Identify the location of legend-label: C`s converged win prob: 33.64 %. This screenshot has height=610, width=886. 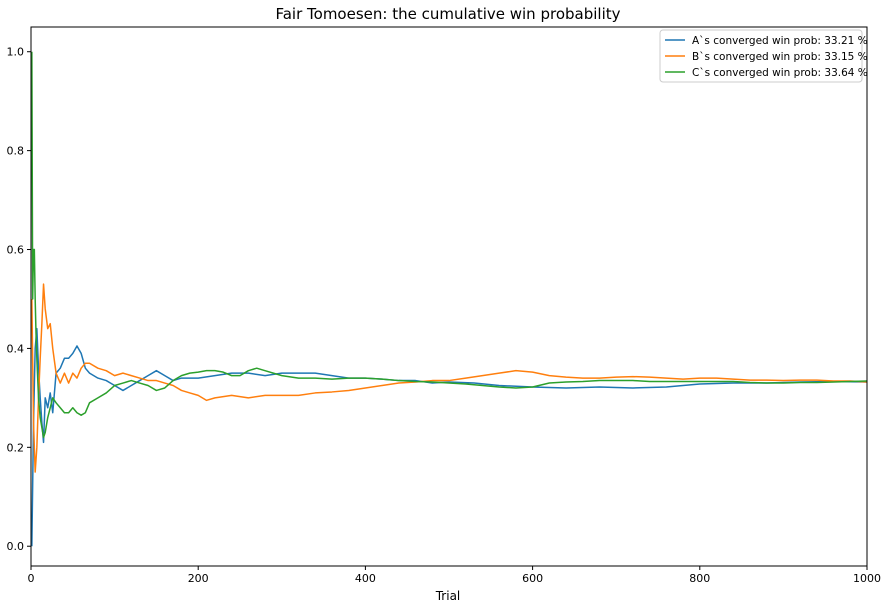
(780, 73).